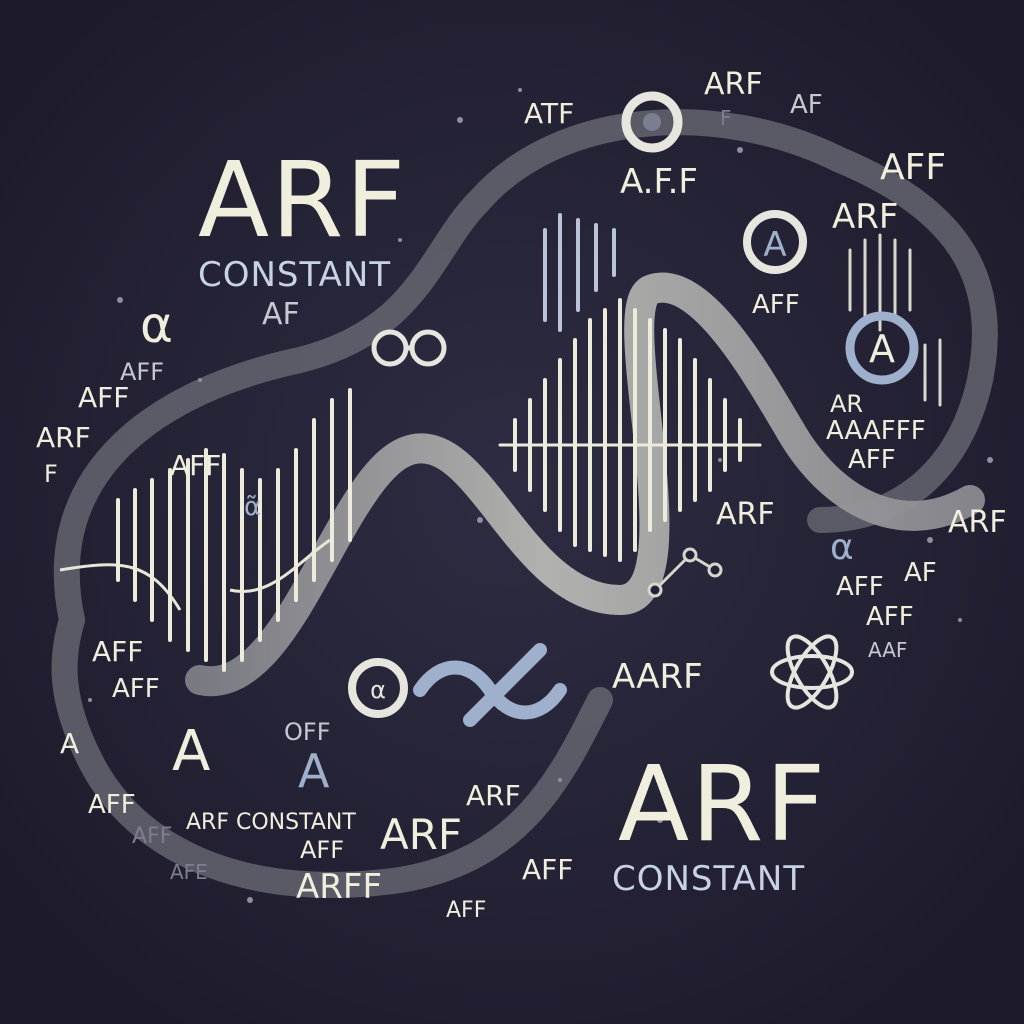  Describe the element at coordinates (271, 822) in the screenshot. I see `floating-word: ARF CONSTANT` at that location.